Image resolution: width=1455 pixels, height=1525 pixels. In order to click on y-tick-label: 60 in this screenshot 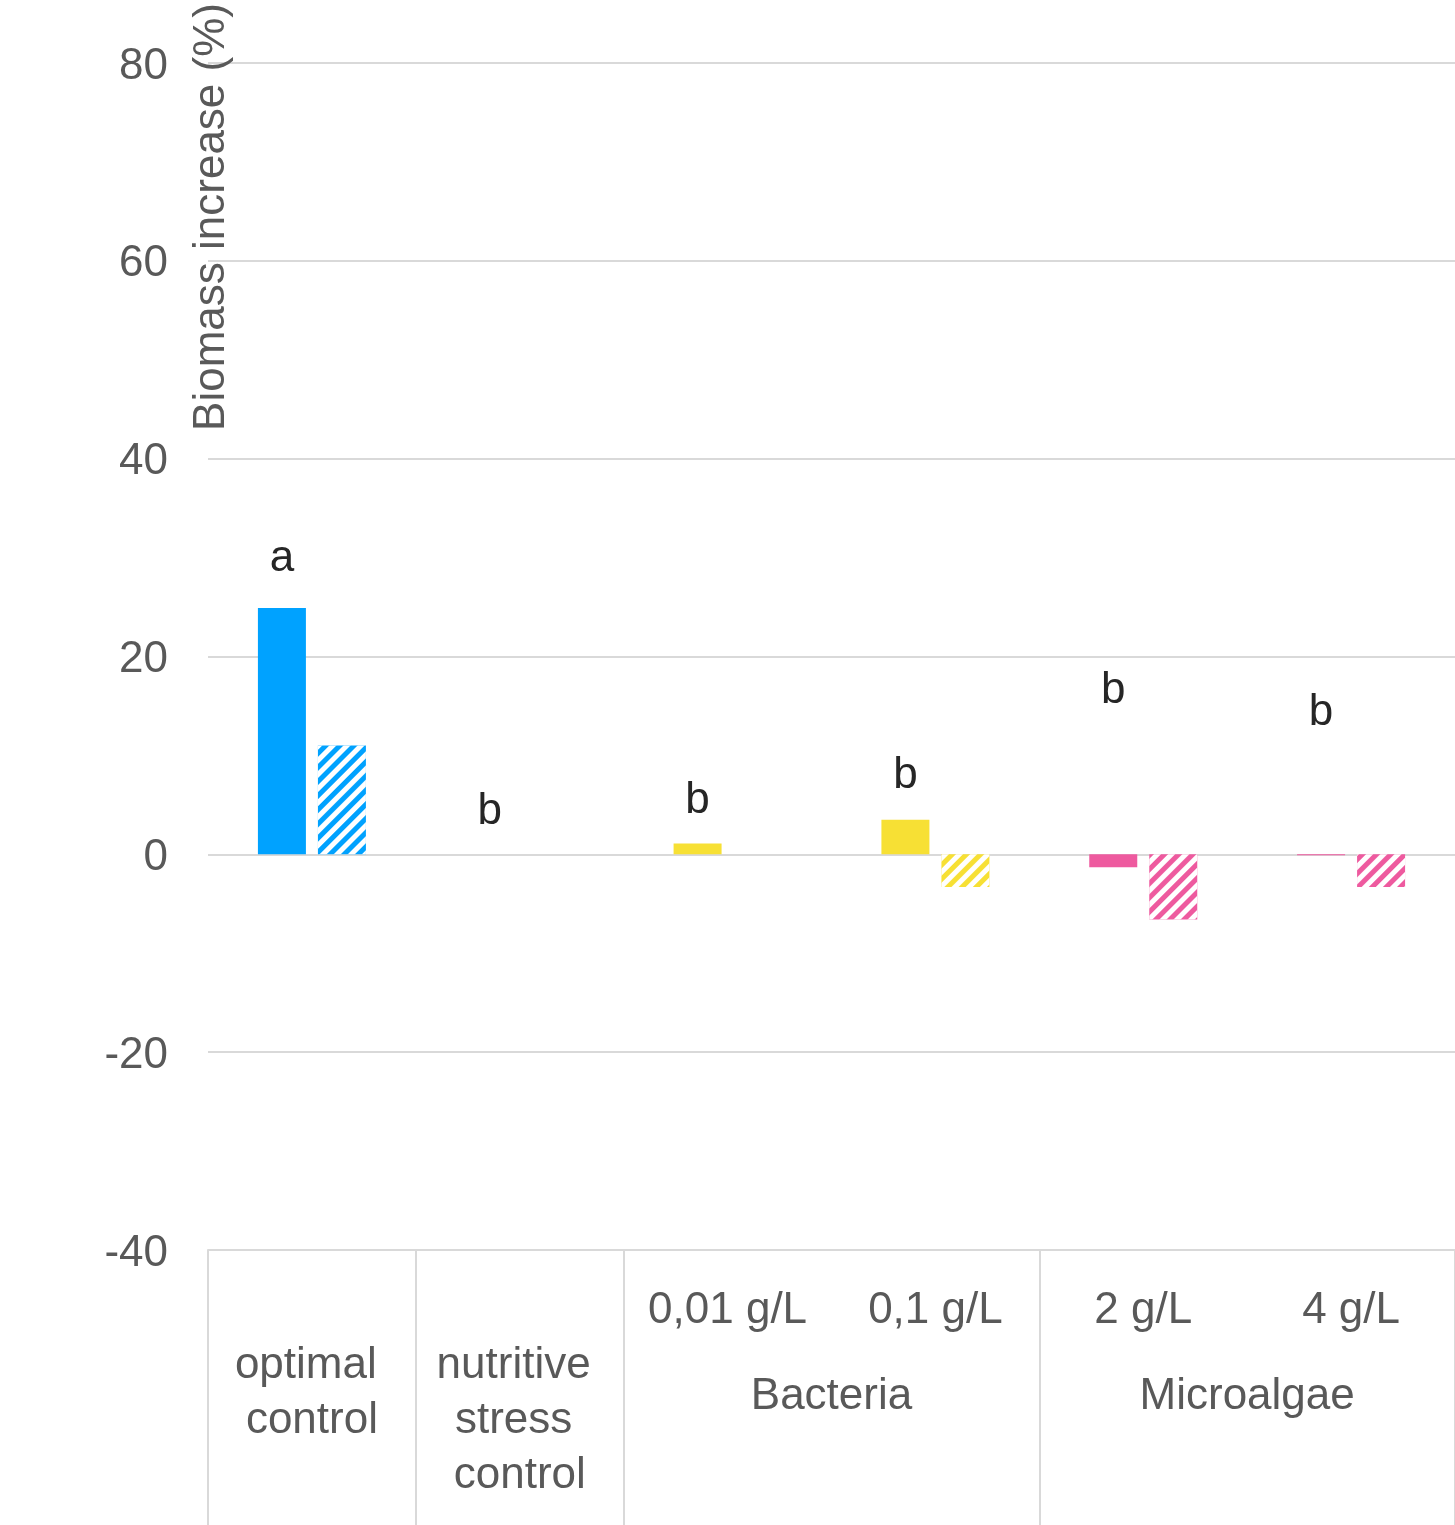, I will do `click(143, 261)`.